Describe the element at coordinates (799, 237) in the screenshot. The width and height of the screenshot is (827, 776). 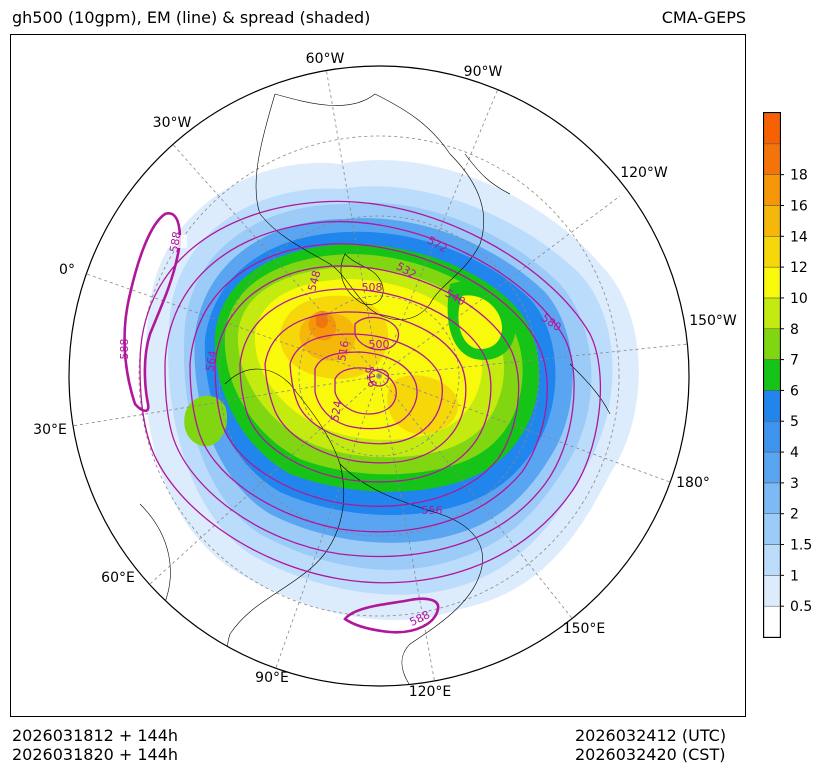
I see `colorbar-tick-label: 14` at that location.